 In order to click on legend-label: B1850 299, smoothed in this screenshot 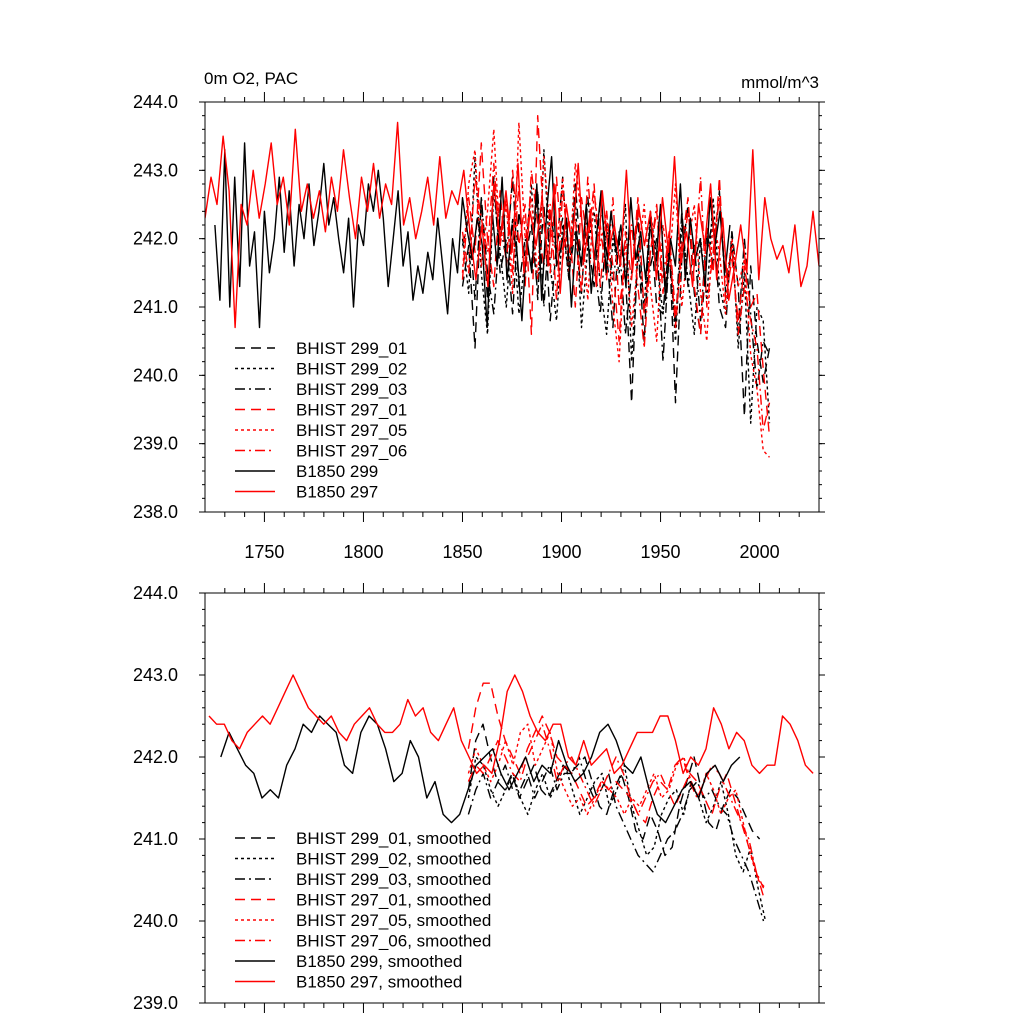, I will do `click(379, 961)`.